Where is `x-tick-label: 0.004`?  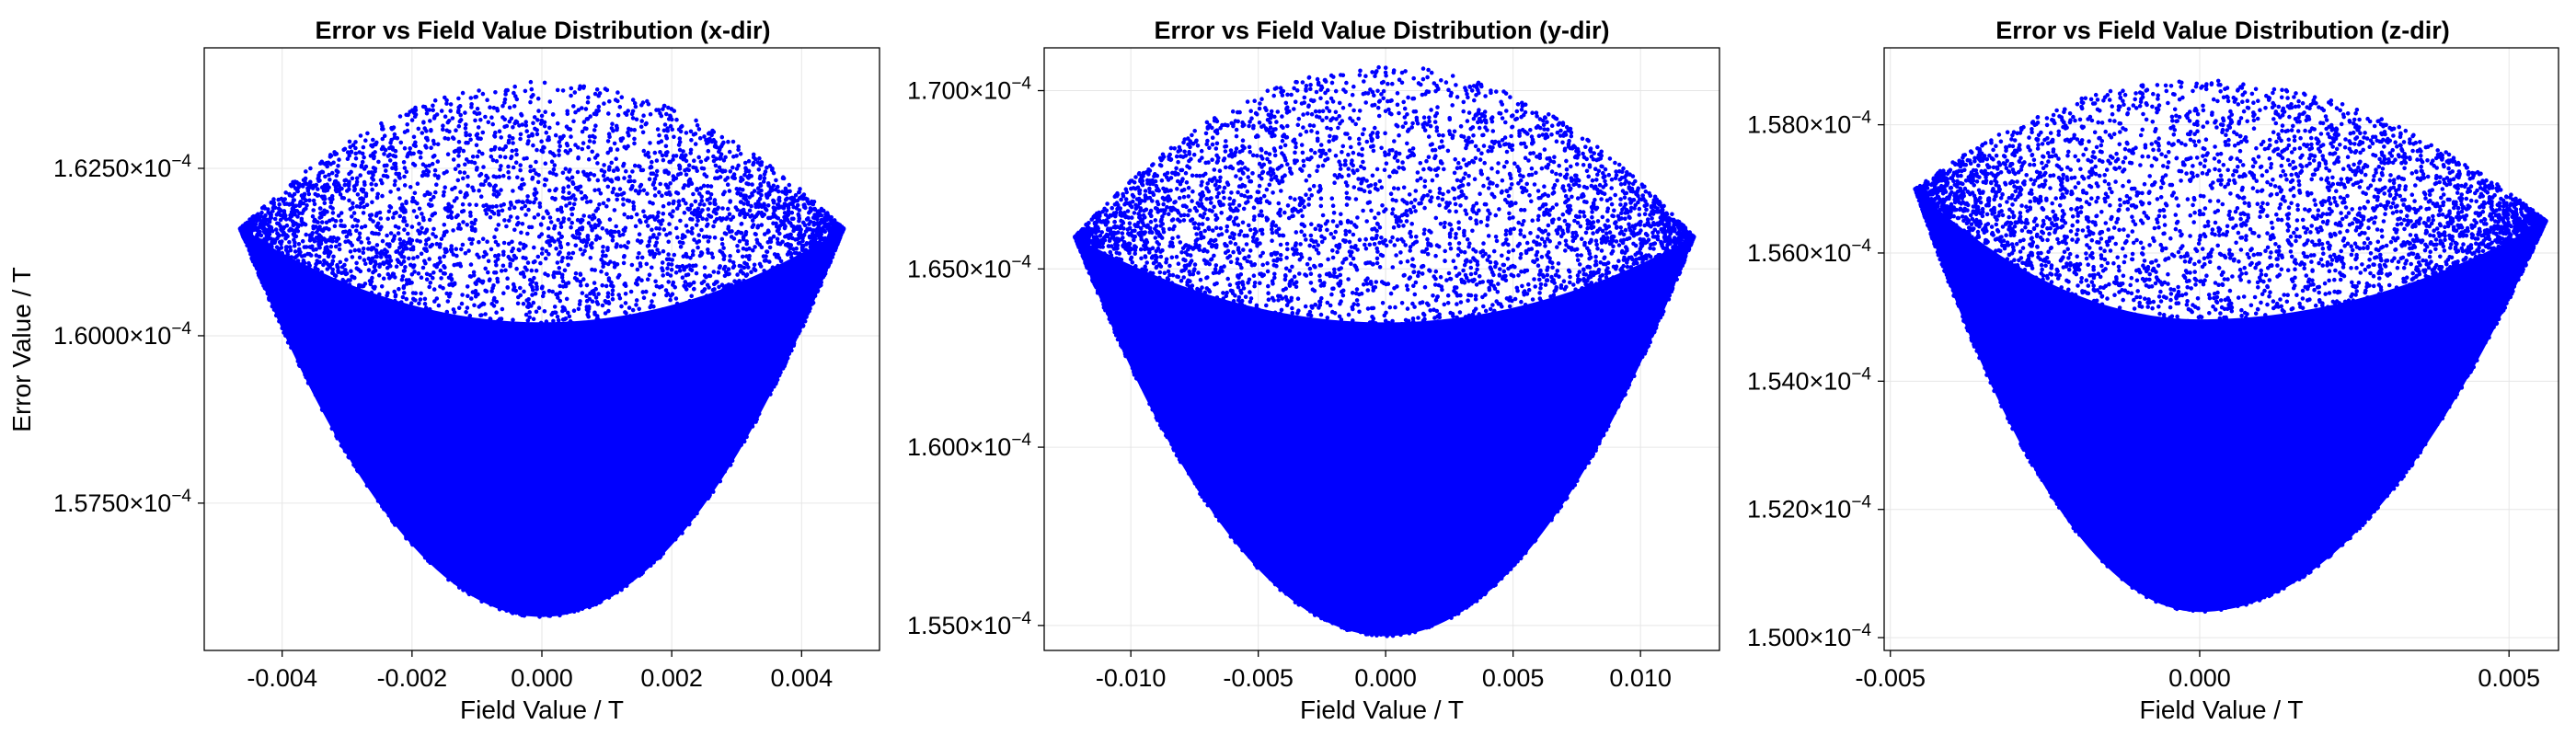
x-tick-label: 0.004 is located at coordinates (802, 678).